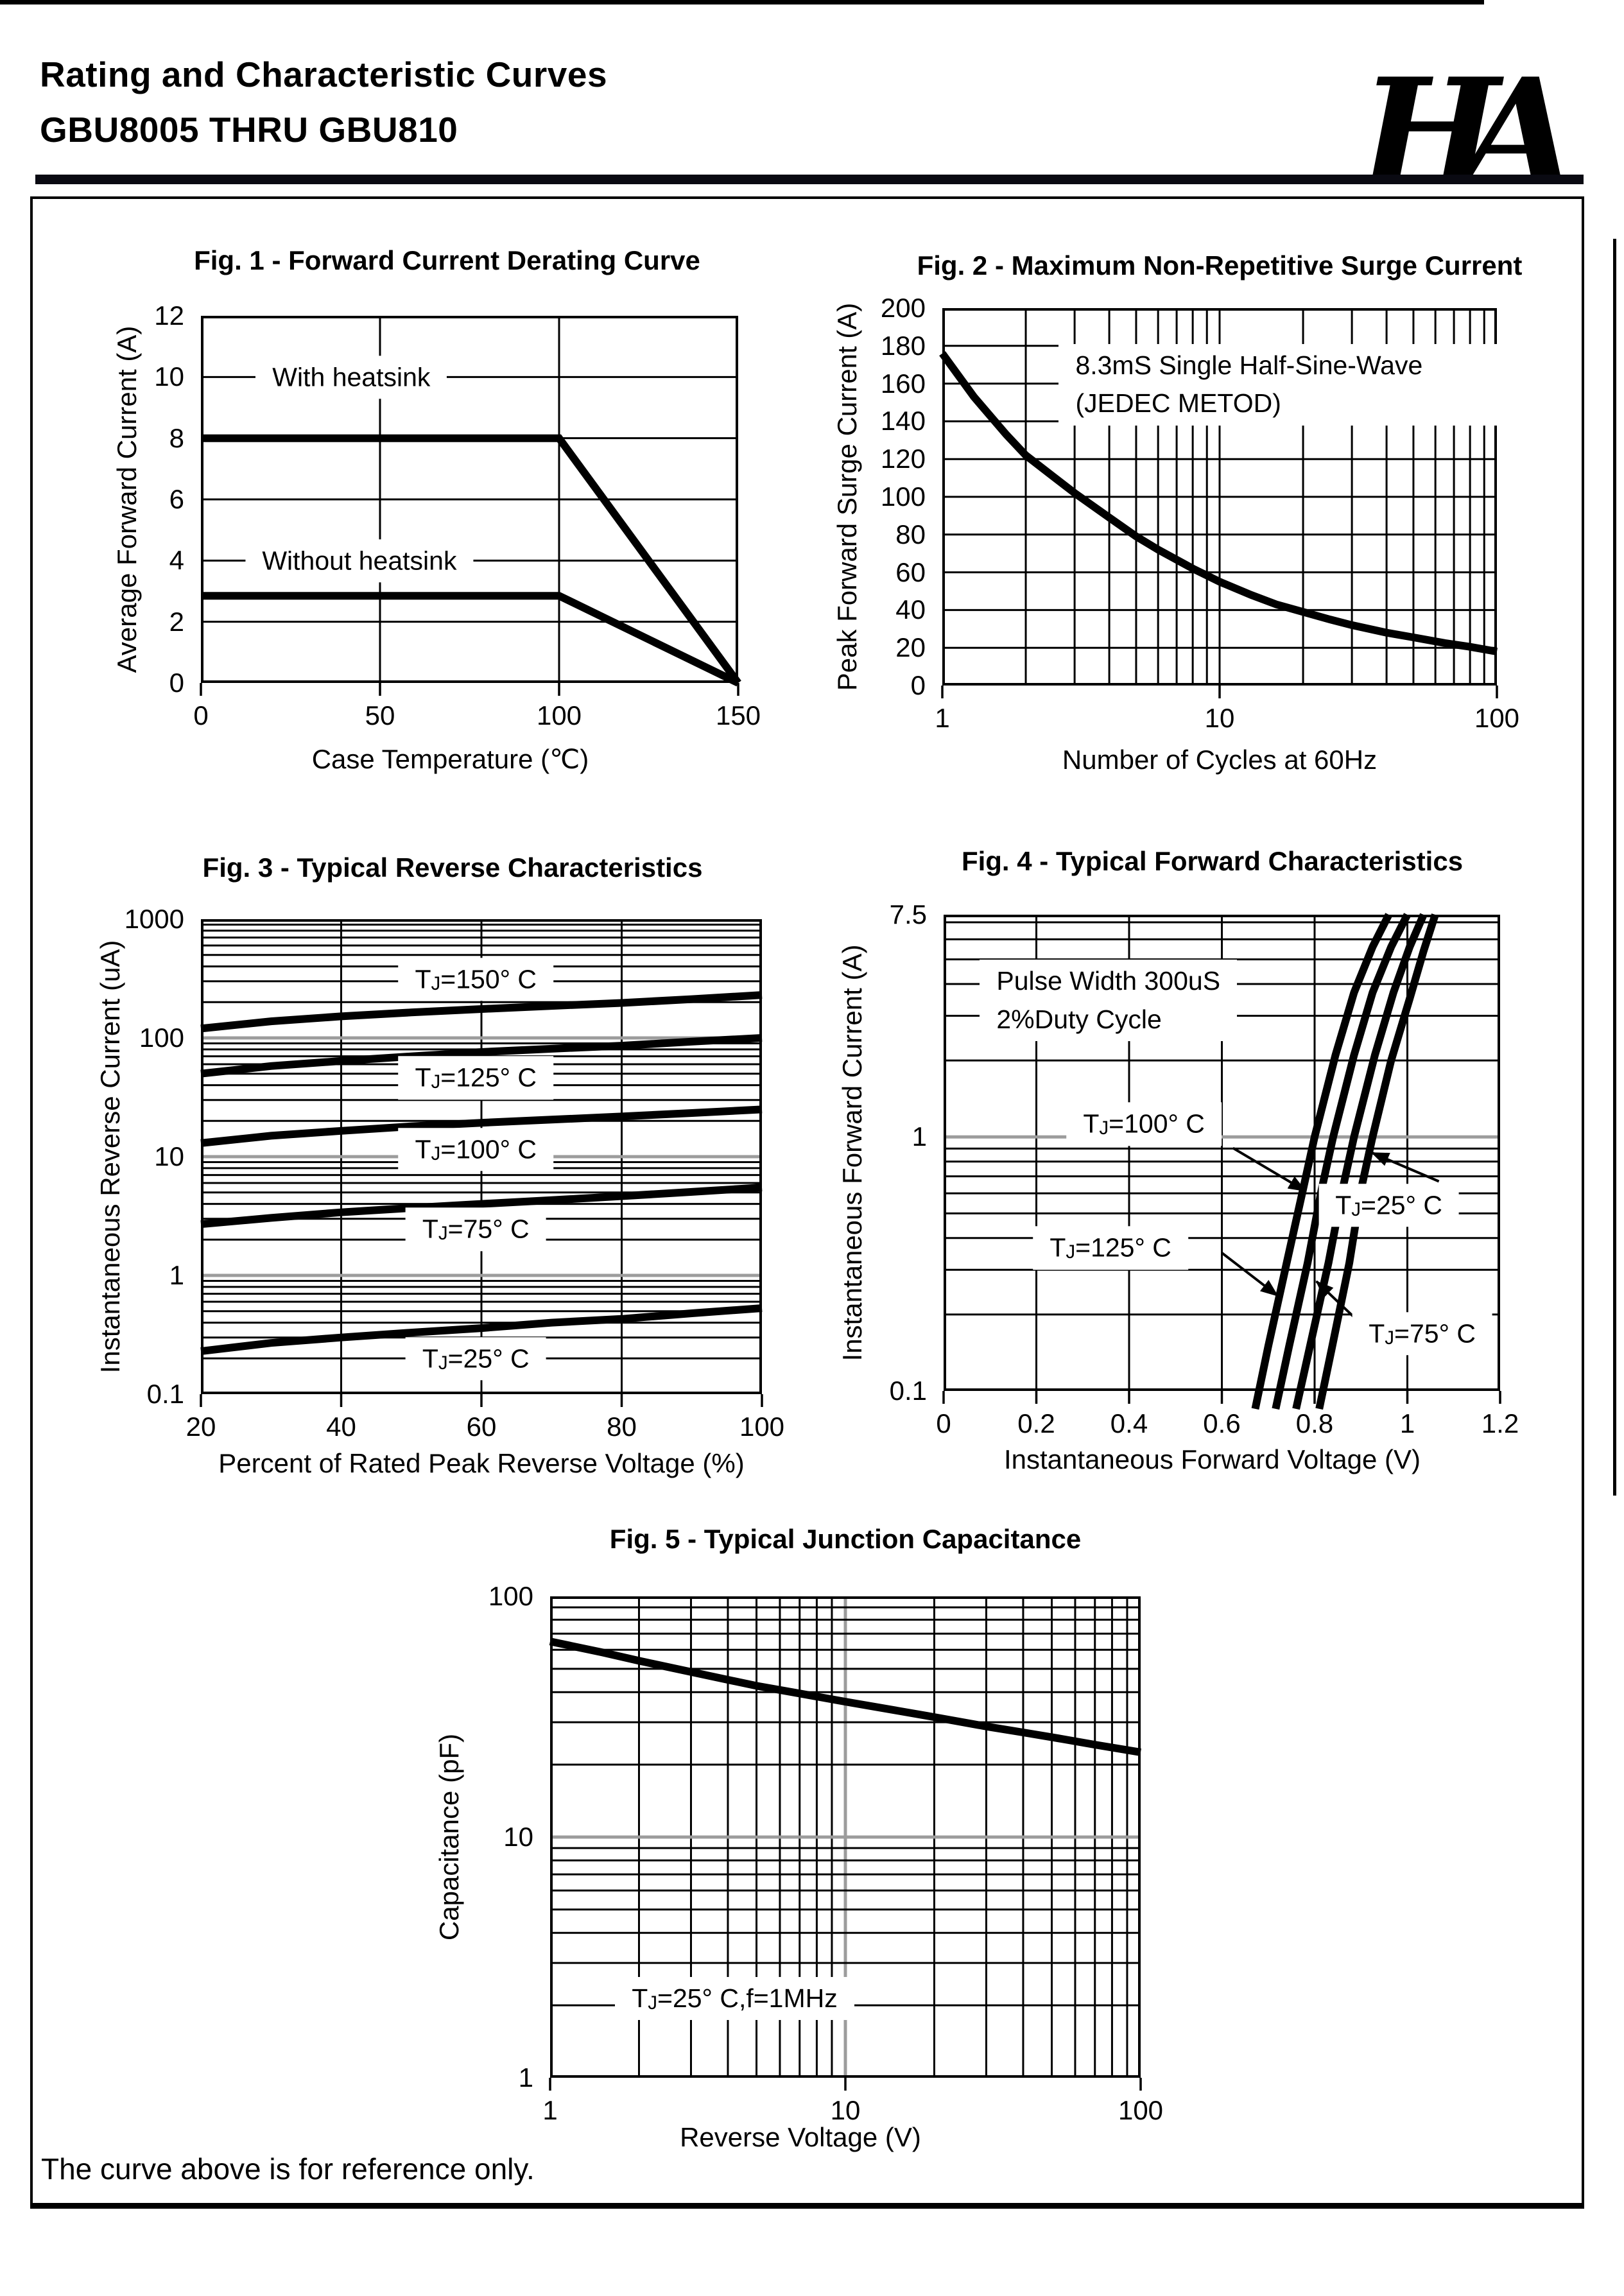 The height and width of the screenshot is (2296, 1624). I want to click on fig3-ytick-10: 10, so click(169, 1156).